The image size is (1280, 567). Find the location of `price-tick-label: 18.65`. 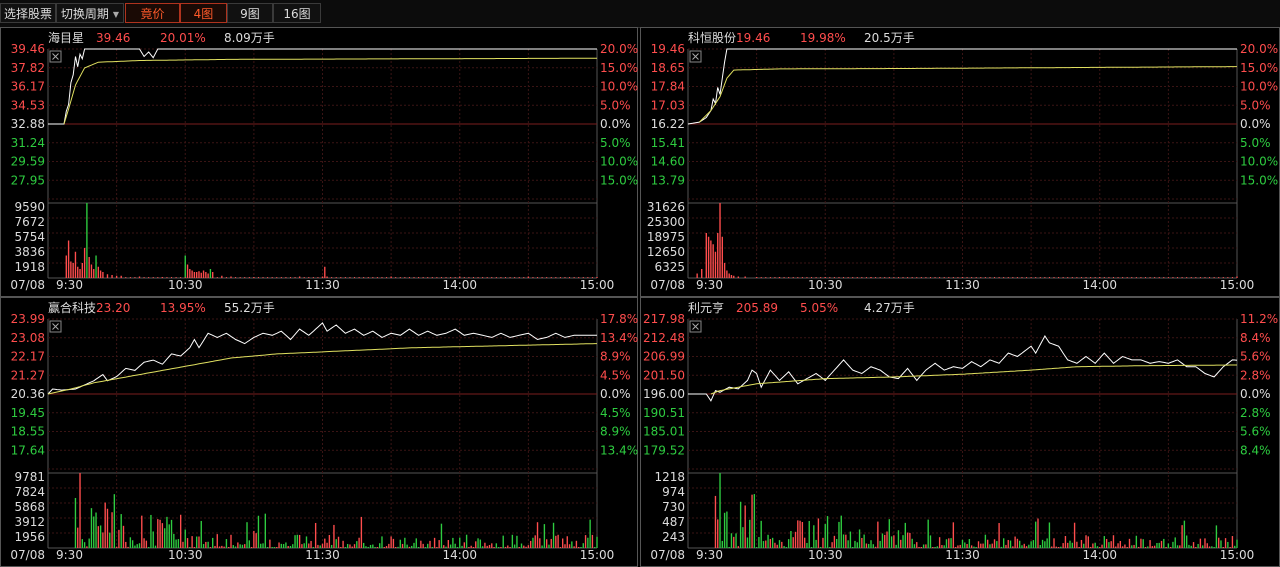

price-tick-label: 18.65 is located at coordinates (668, 68).